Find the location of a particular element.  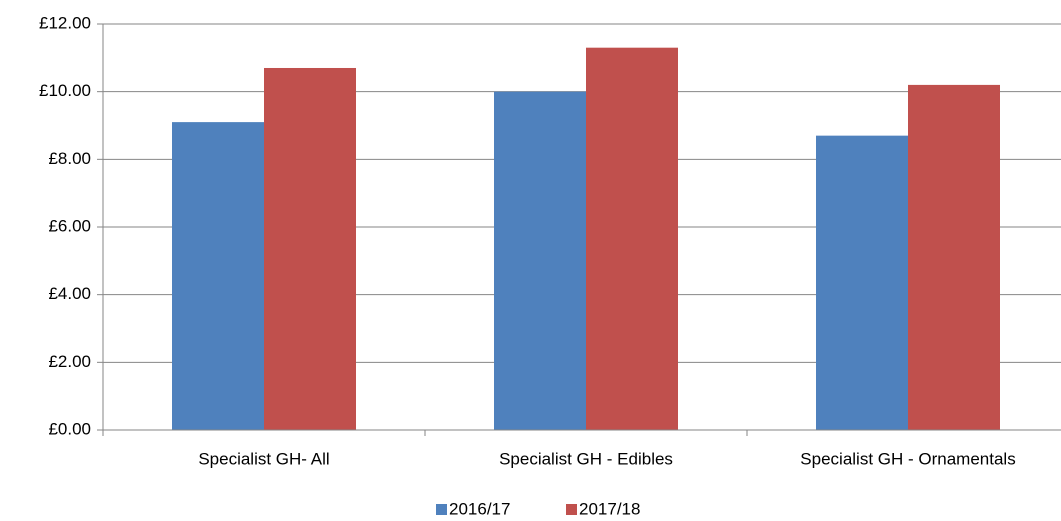

x-tick-label: Specialist GH - Ornamentals is located at coordinates (907, 458).